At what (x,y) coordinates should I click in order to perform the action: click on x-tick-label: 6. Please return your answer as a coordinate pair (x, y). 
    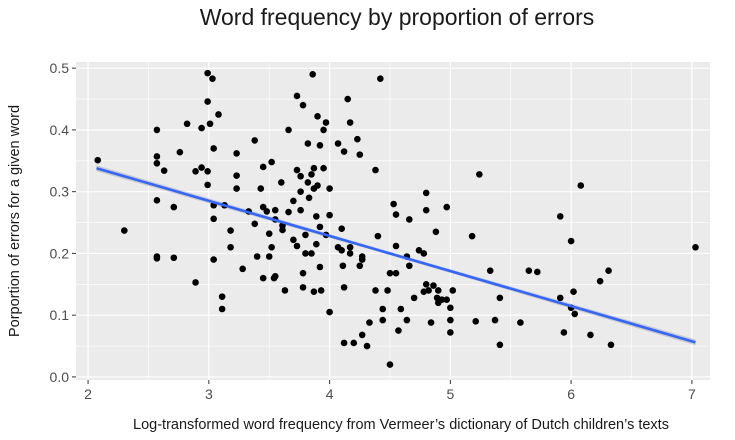
    Looking at the image, I should click on (571, 394).